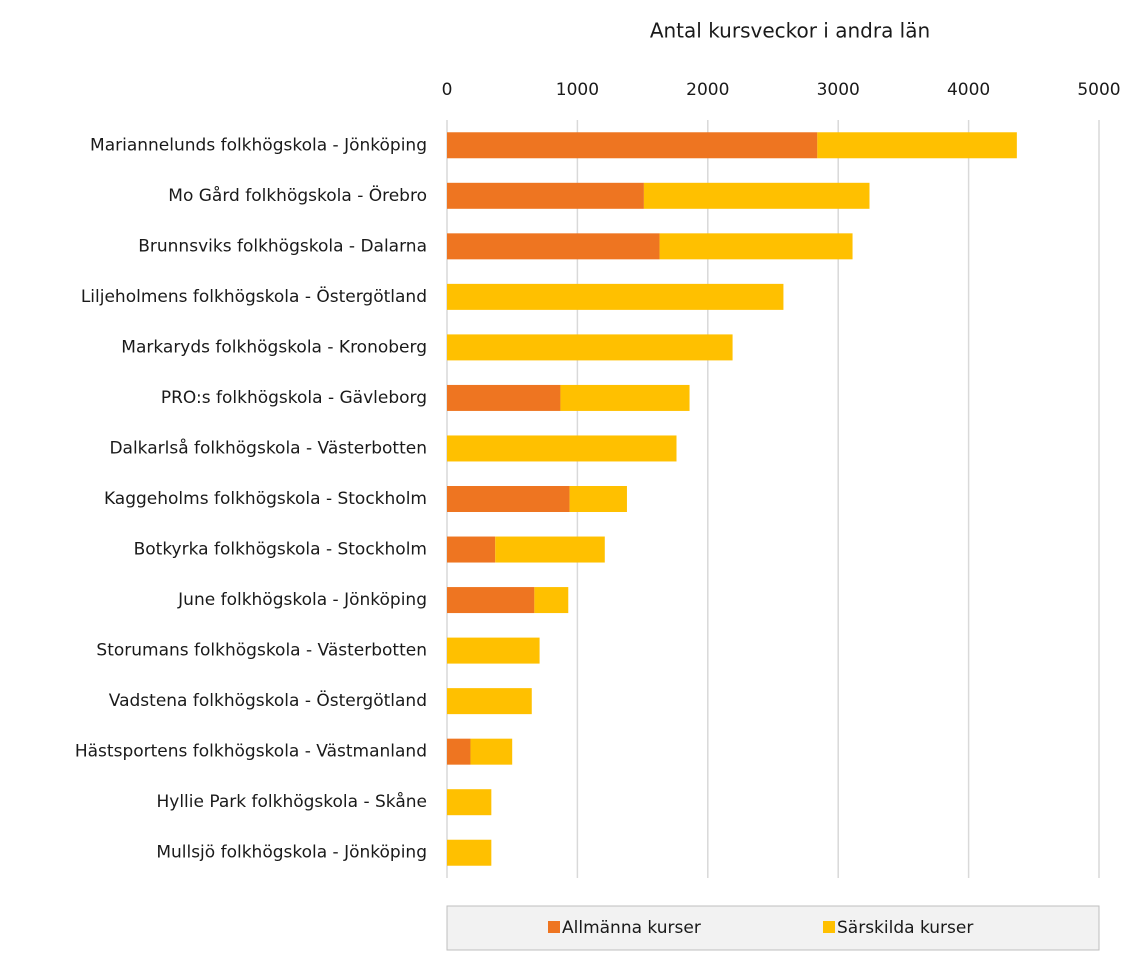  What do you see at coordinates (790, 31) in the screenshot?
I see `chart-title: Antal kursveckor i andra län` at bounding box center [790, 31].